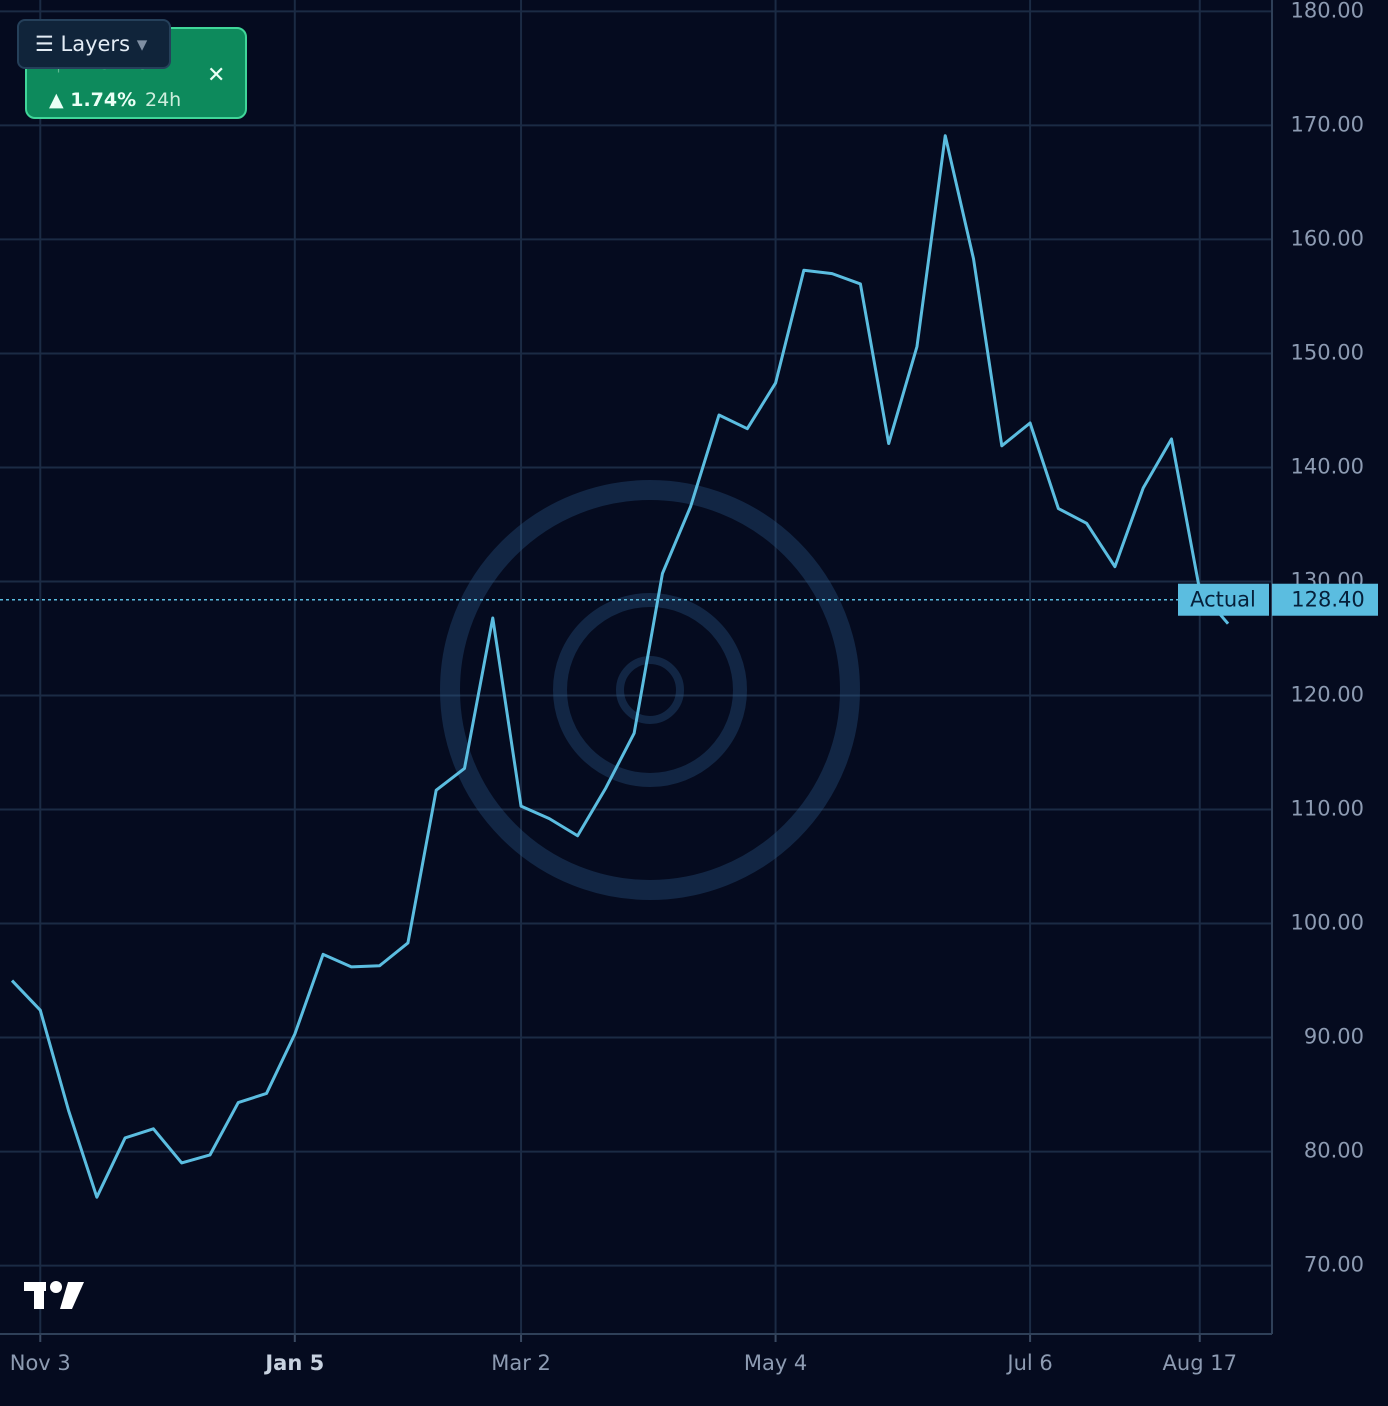 Image resolution: width=1388 pixels, height=1406 pixels. I want to click on y-tick-label: 180.00, so click(1327, 11).